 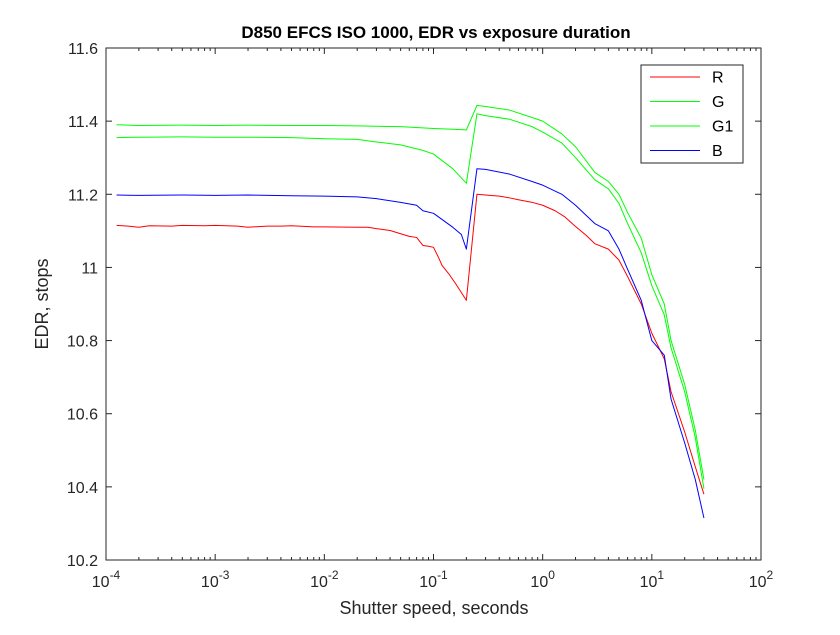 What do you see at coordinates (42, 303) in the screenshot?
I see `y-axis-label: EDR, stops` at bounding box center [42, 303].